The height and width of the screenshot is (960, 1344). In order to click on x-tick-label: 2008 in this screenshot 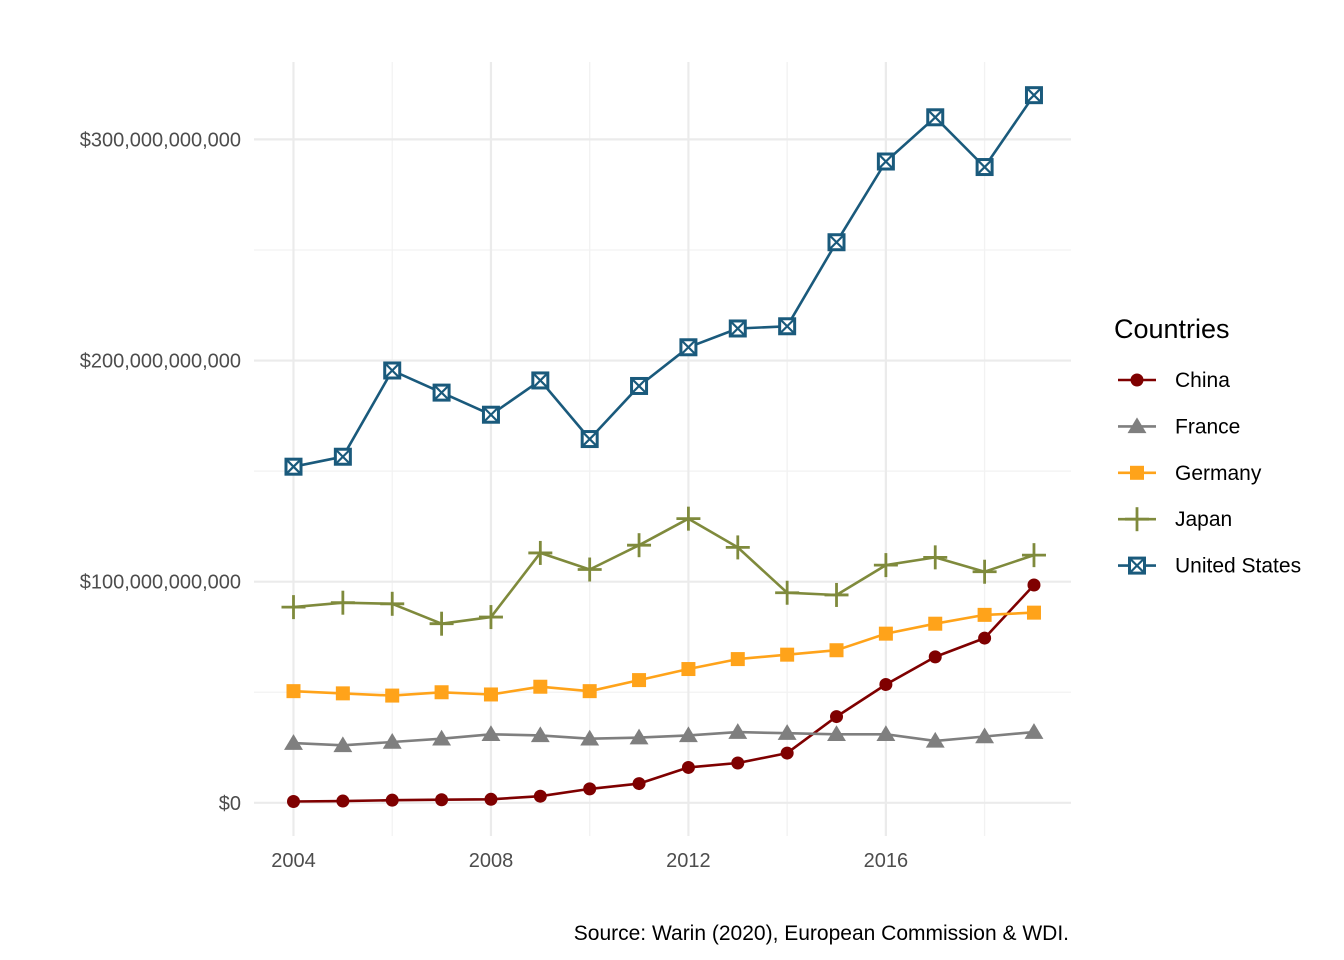, I will do `click(491, 861)`.